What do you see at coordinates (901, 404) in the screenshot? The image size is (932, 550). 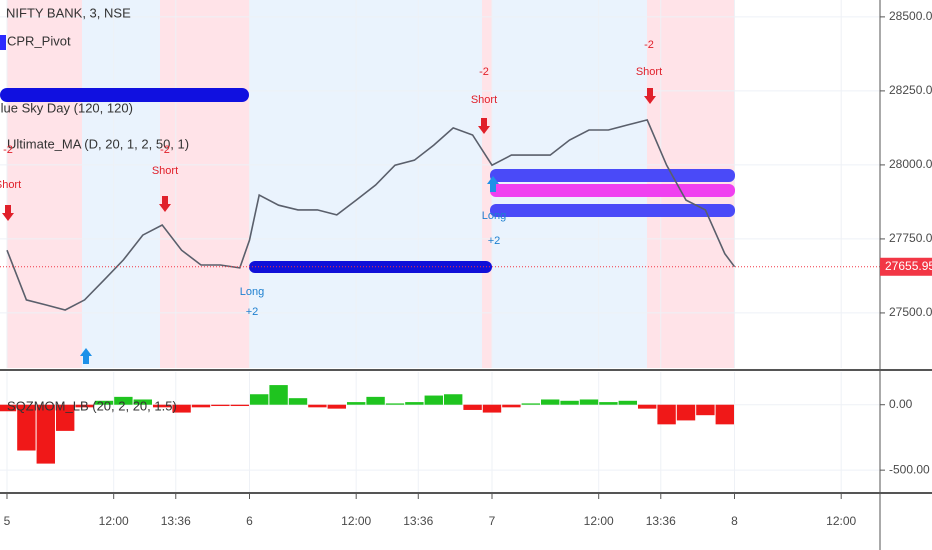 I see `y-tick-label: 0.00` at bounding box center [901, 404].